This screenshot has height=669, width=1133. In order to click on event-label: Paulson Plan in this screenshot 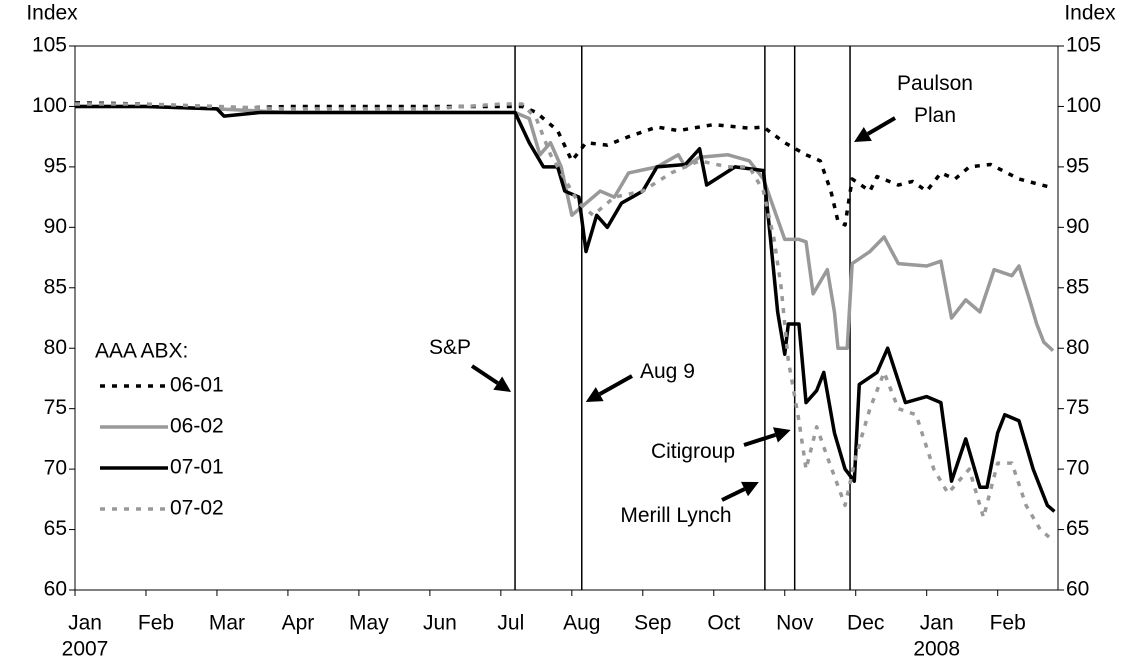, I will do `click(935, 99)`.